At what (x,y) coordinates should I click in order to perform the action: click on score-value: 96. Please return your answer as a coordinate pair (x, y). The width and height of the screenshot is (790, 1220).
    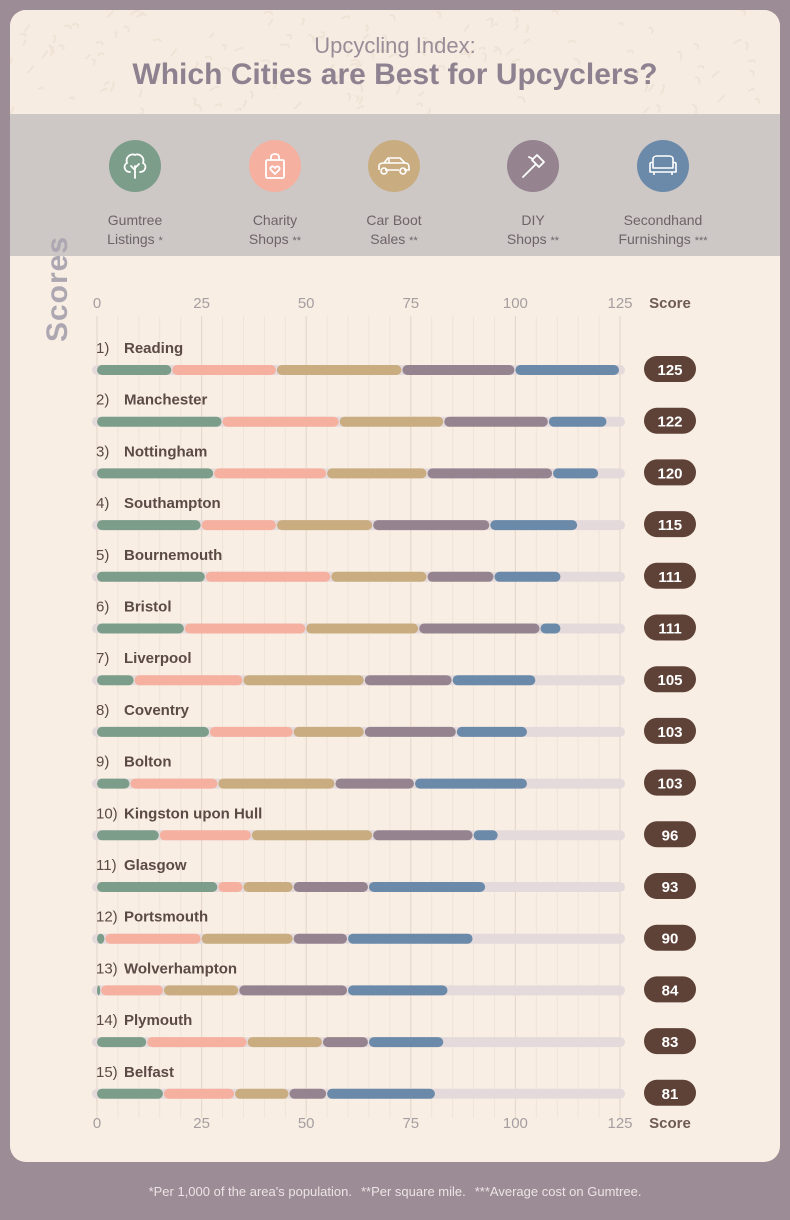
    Looking at the image, I should click on (670, 835).